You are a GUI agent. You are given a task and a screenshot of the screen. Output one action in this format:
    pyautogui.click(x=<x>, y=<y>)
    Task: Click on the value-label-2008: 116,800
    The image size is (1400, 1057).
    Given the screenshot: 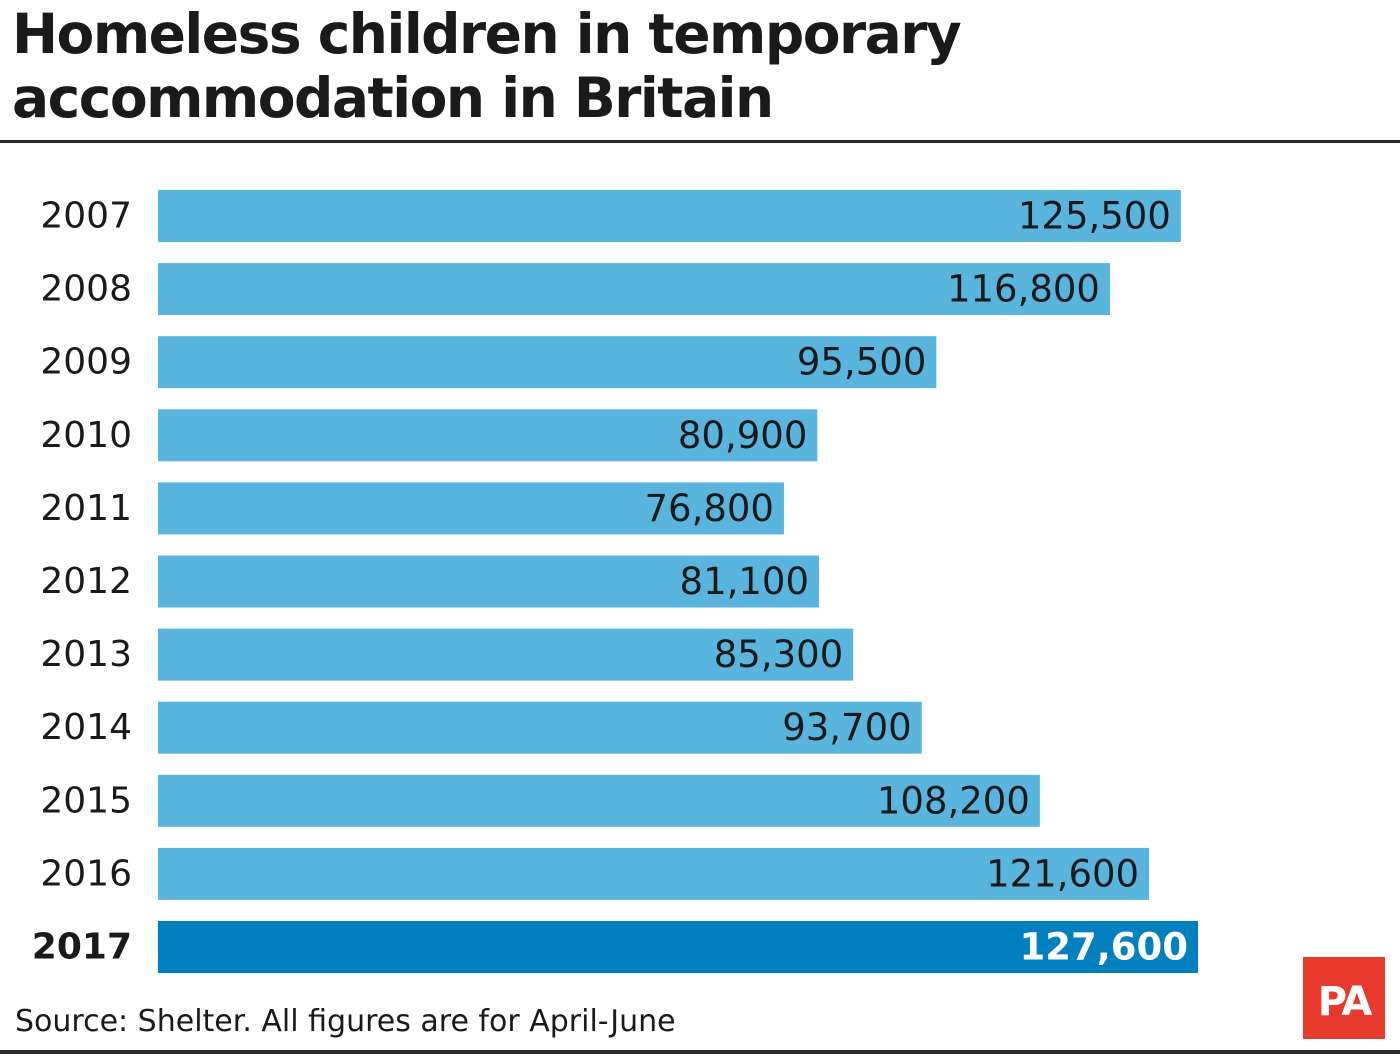 What is the action you would take?
    pyautogui.click(x=1023, y=289)
    